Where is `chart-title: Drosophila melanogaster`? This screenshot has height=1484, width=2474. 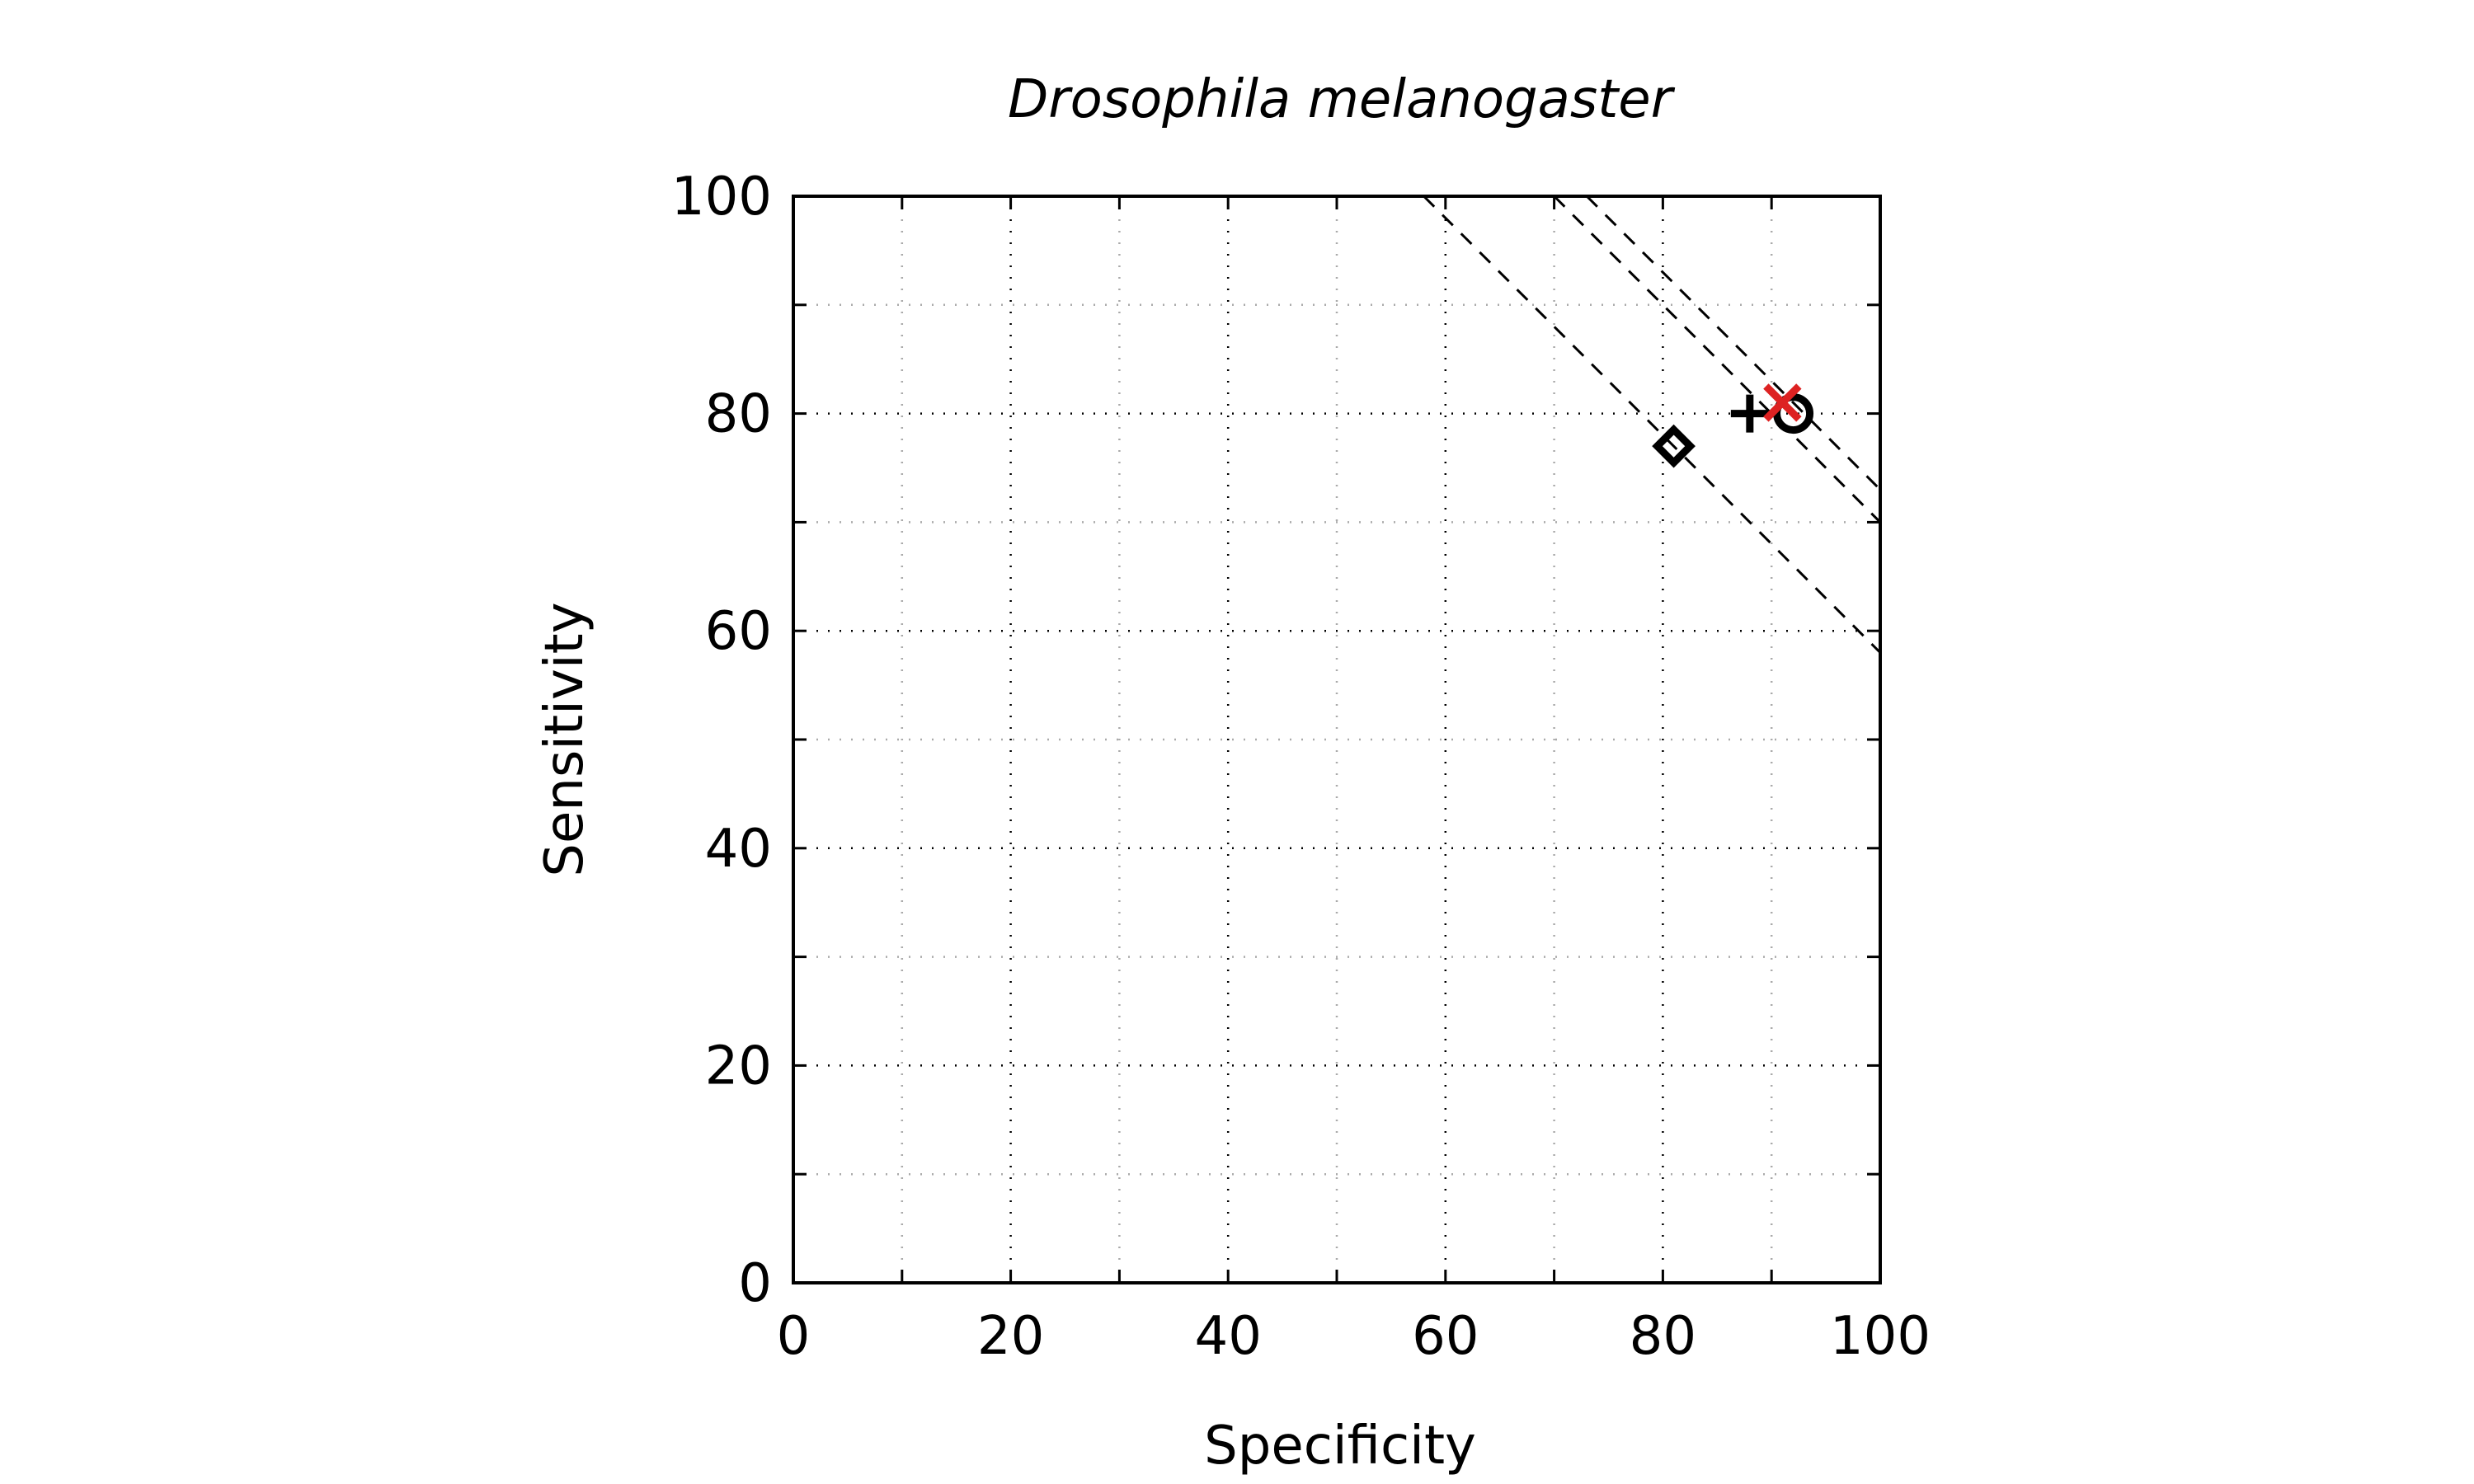 chart-title: Drosophila melanogaster is located at coordinates (1342, 99).